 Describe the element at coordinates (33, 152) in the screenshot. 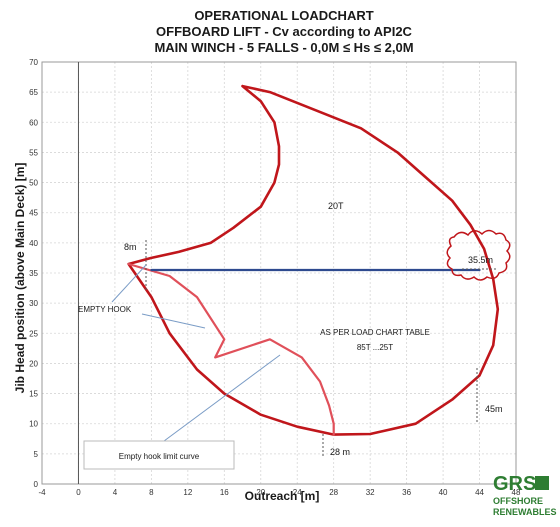

I see `y-tick-label: 55` at that location.